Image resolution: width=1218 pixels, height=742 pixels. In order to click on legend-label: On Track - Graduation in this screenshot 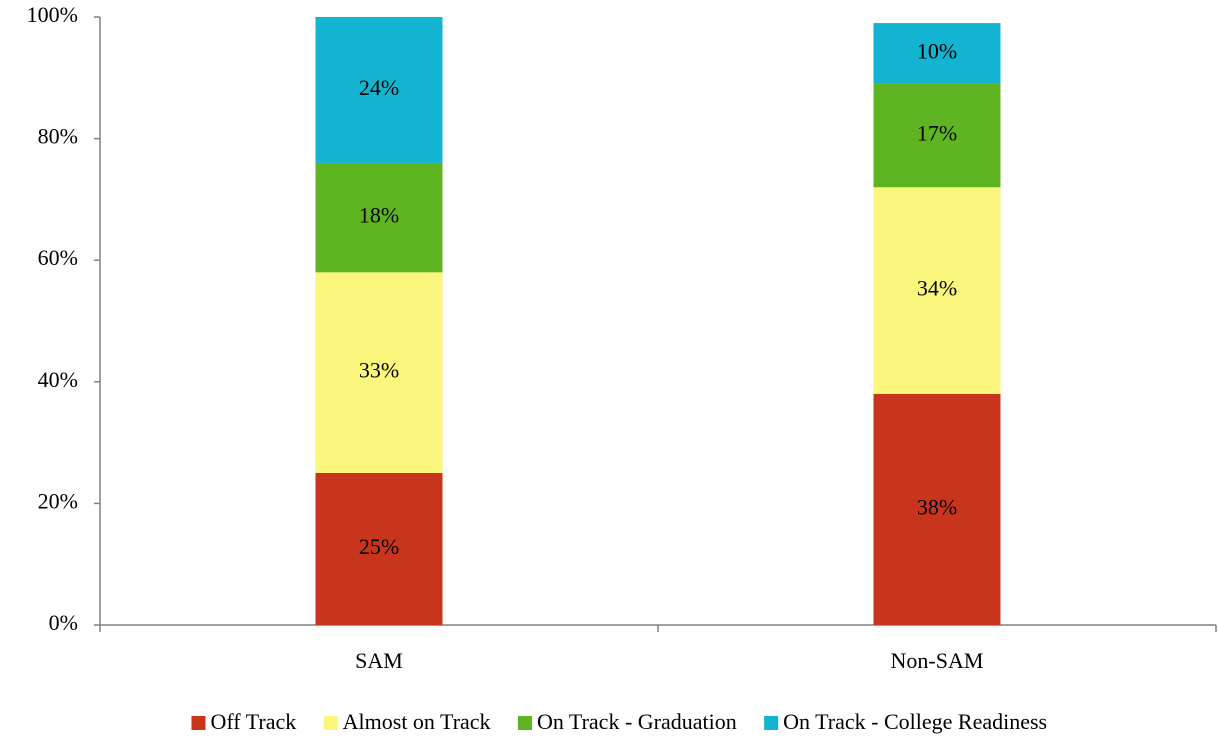, I will do `click(637, 721)`.